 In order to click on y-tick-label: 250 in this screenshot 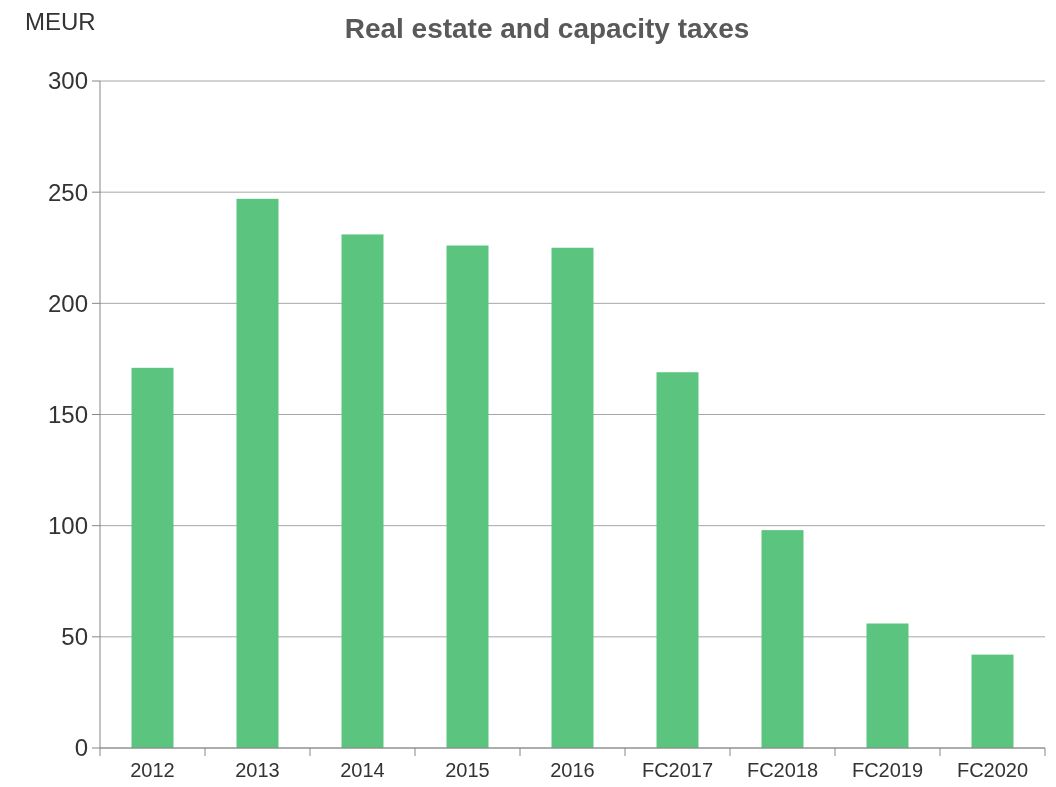, I will do `click(67, 192)`.